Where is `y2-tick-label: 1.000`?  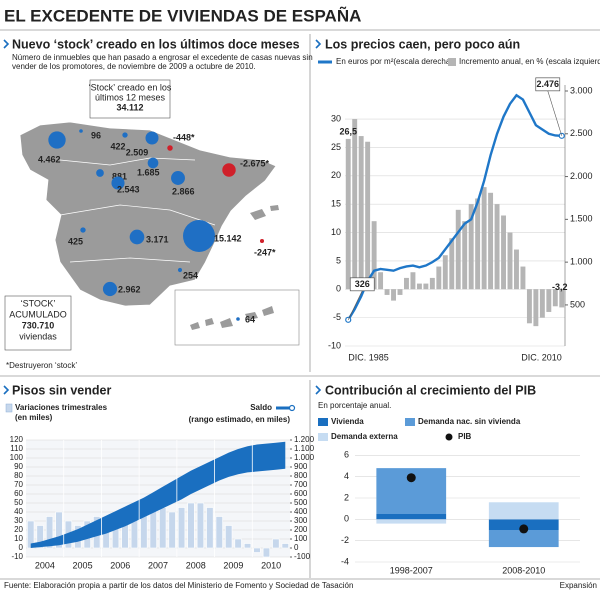
y2-tick-label: 1.000 is located at coordinates (581, 262).